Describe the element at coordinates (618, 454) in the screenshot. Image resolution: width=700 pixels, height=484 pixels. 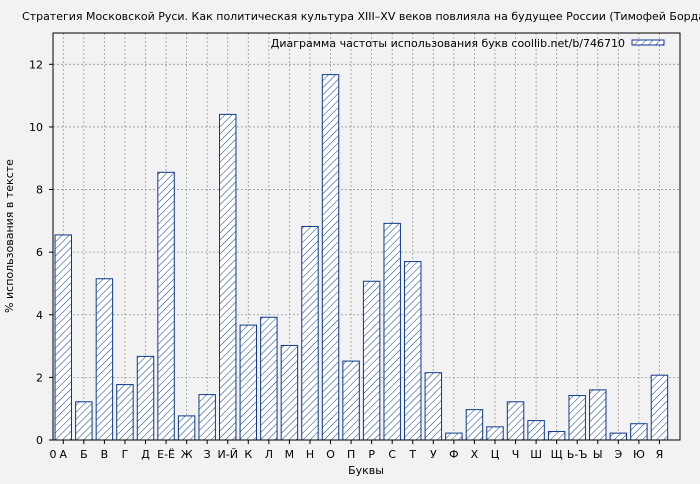
I see `x-tick-label: Э` at that location.